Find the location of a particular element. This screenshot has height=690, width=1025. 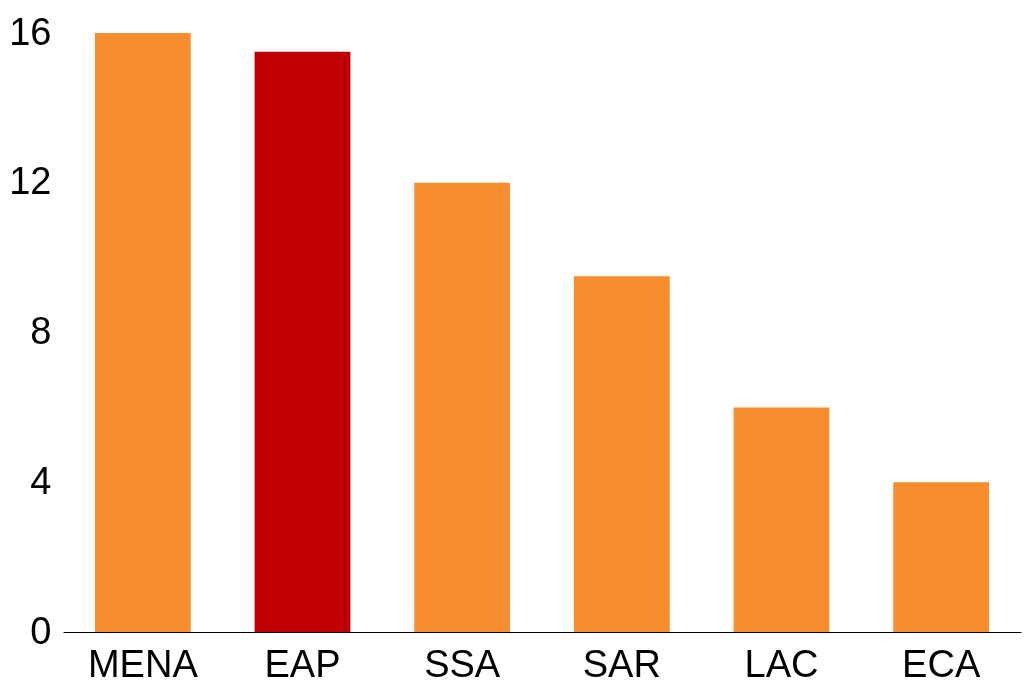

y-tick-label: 8 is located at coordinates (41, 331).